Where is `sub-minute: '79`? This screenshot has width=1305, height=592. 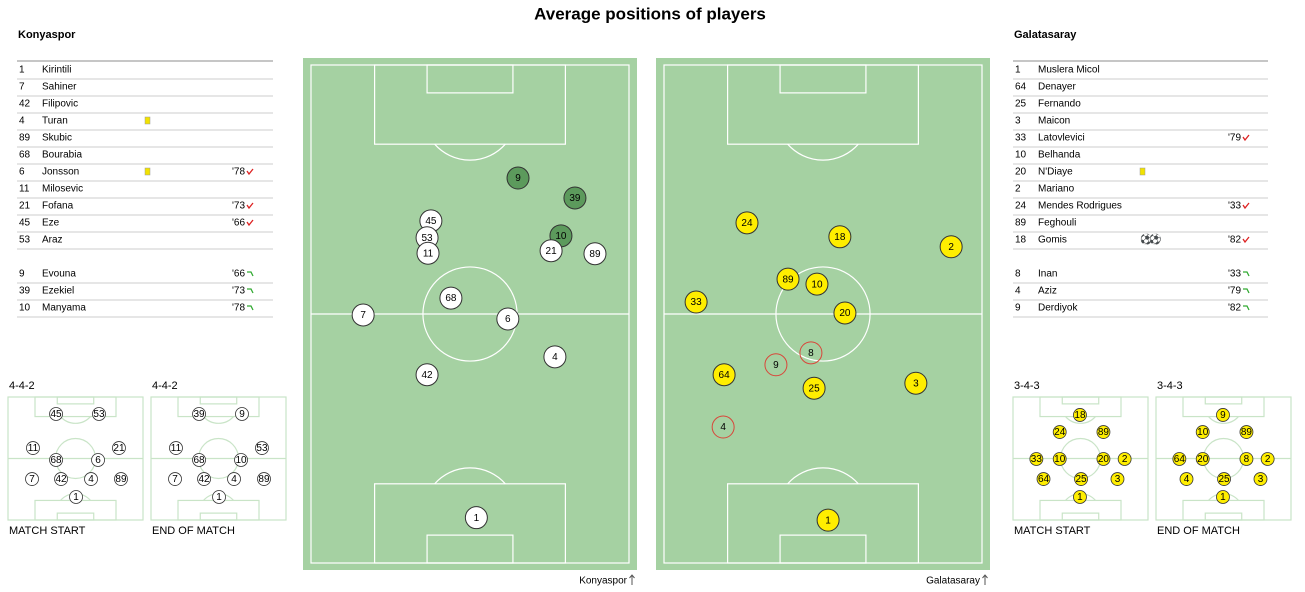
sub-minute: '79 is located at coordinates (1234, 138).